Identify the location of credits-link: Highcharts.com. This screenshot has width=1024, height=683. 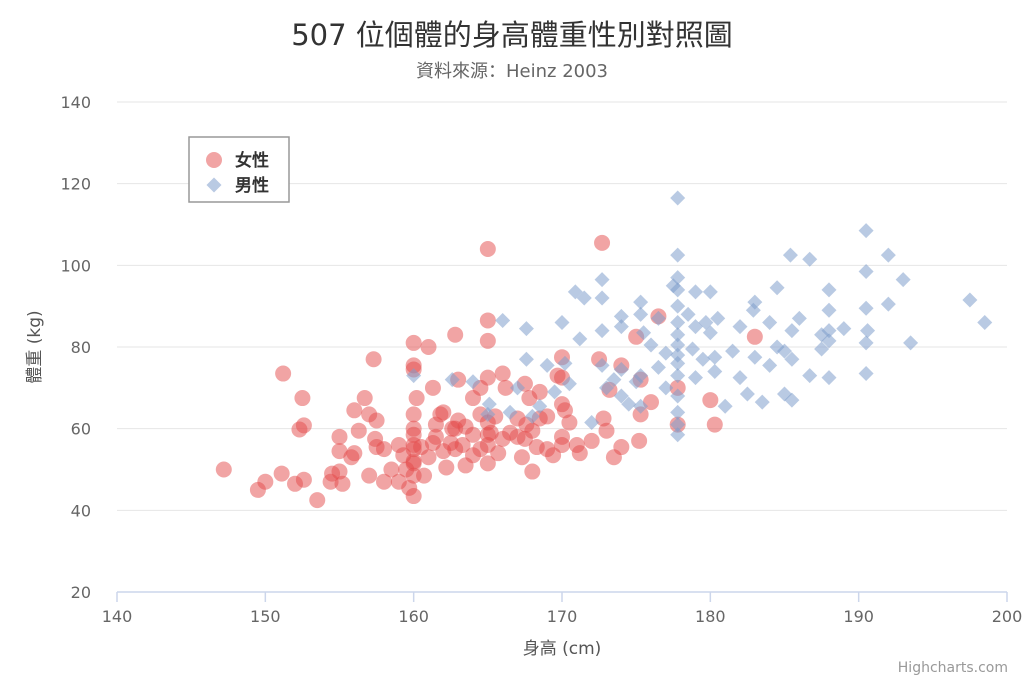
(952, 668).